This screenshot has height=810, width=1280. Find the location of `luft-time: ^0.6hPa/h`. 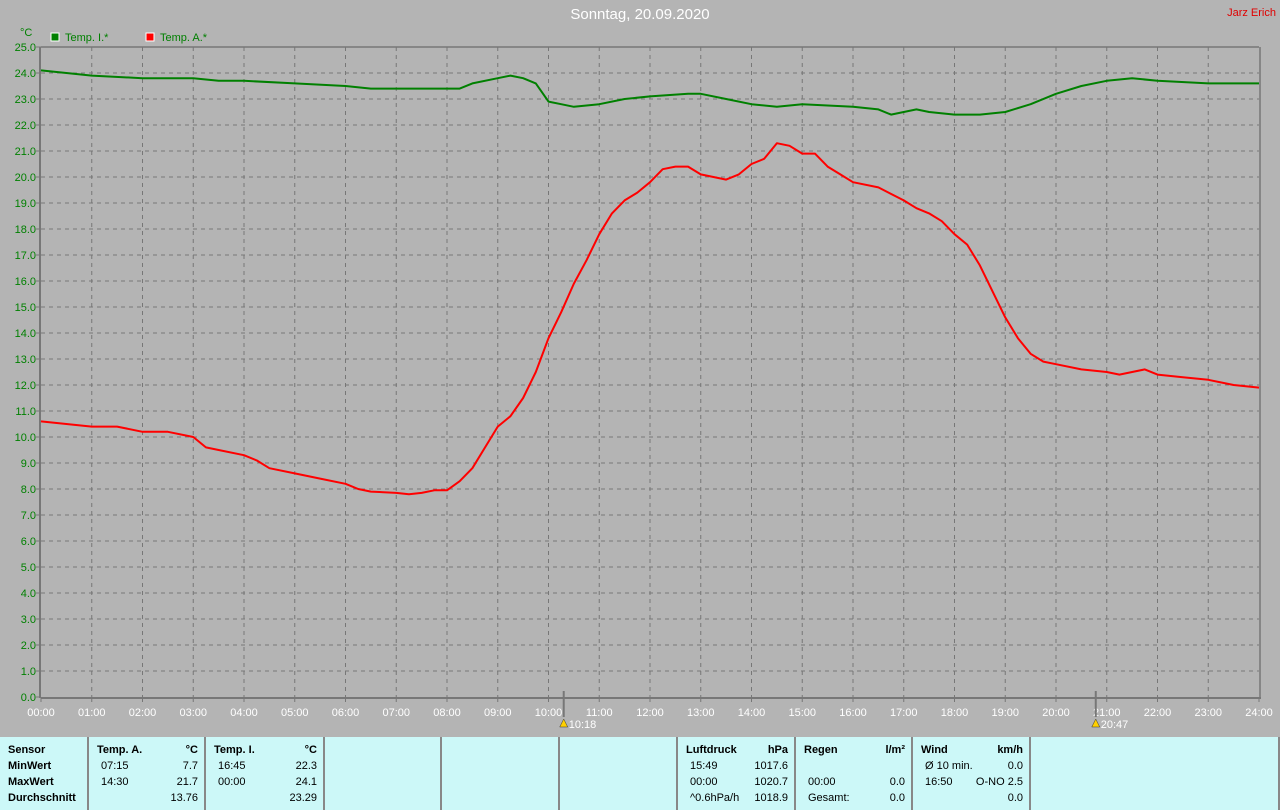

luft-time: ^0.6hPa/h is located at coordinates (715, 798).